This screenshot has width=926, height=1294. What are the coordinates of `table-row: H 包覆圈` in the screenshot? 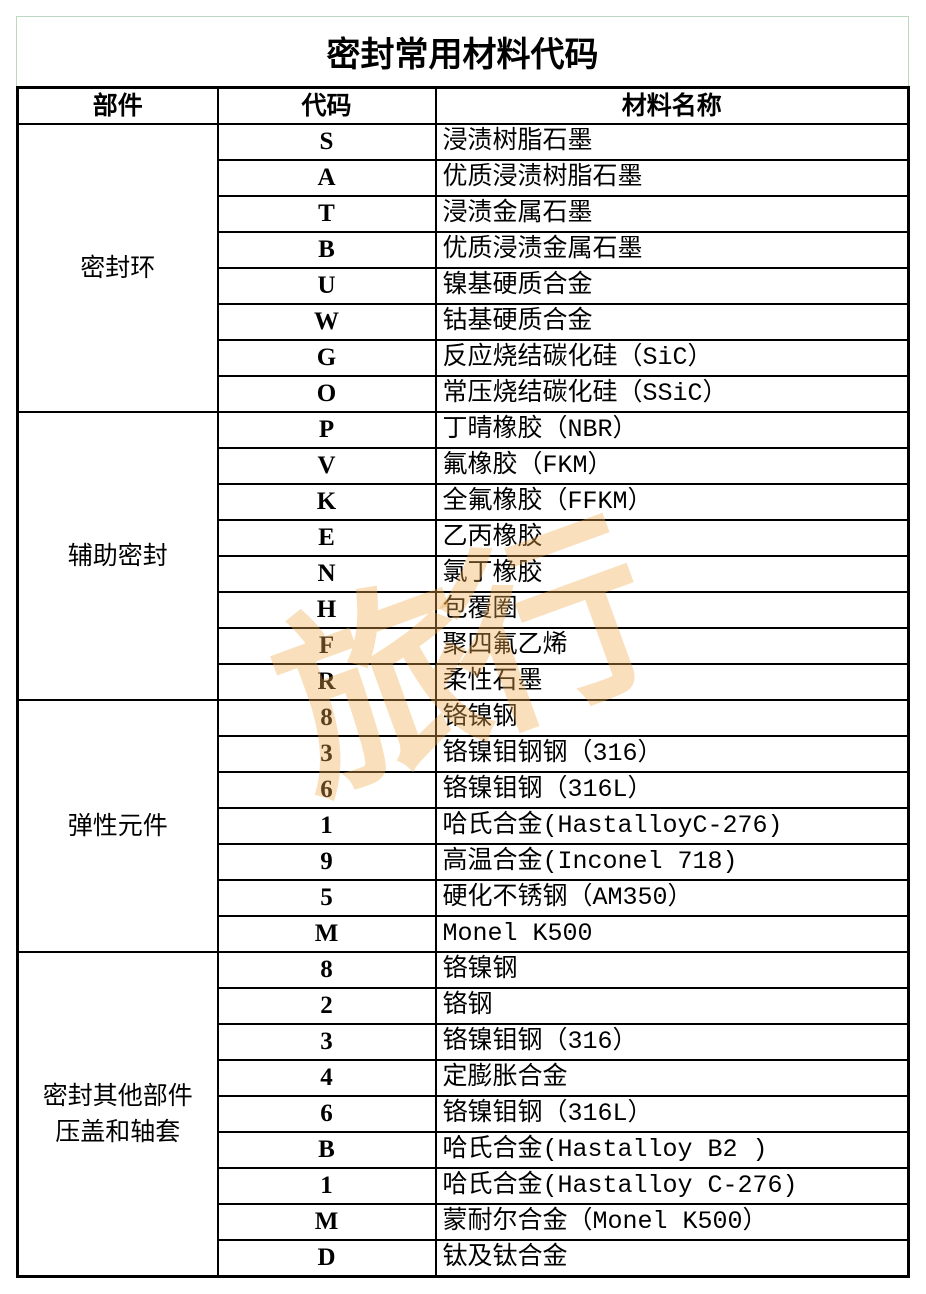 It's located at (464, 610).